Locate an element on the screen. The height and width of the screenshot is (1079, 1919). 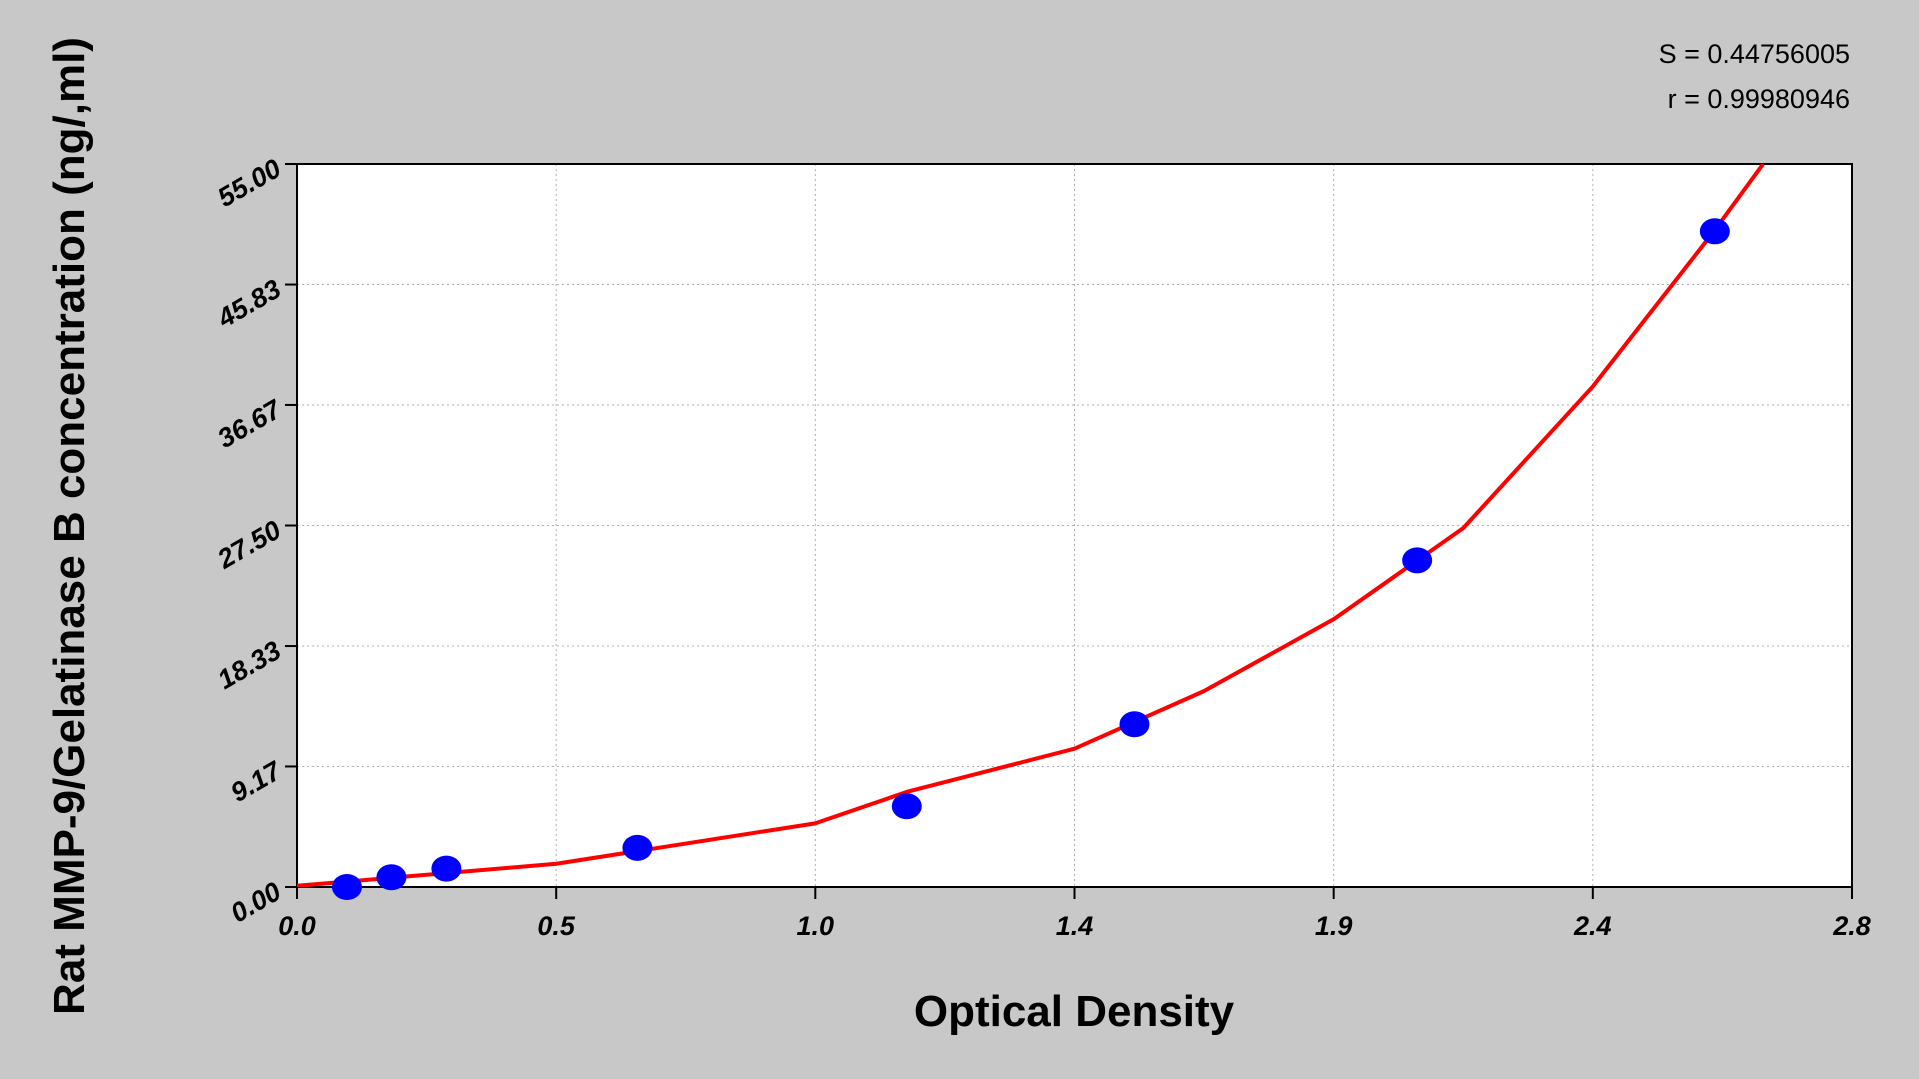
x-tick-label: 1.9 is located at coordinates (1334, 926).